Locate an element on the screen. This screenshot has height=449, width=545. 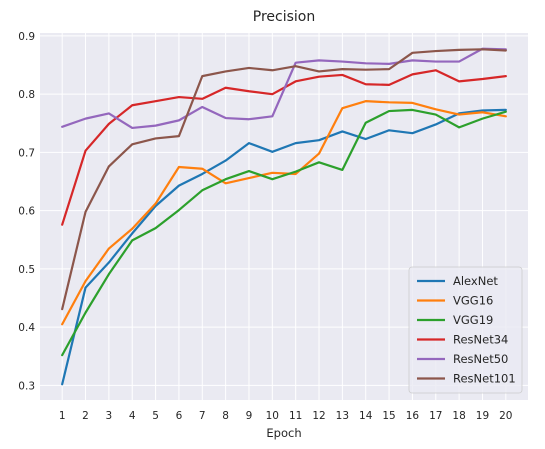
x-tick-label: 14 is located at coordinates (366, 416).